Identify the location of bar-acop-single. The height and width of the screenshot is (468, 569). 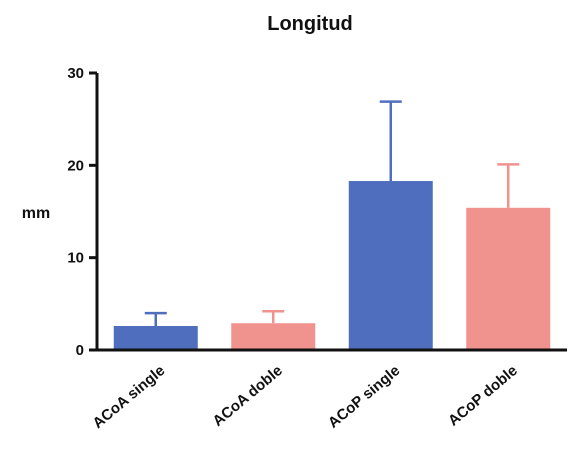
(390, 265).